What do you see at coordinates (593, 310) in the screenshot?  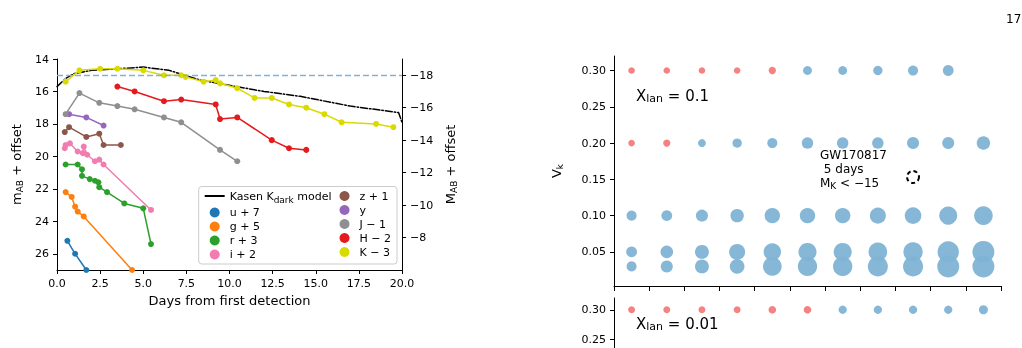 I see `y-tick-label: 0.30` at bounding box center [593, 310].